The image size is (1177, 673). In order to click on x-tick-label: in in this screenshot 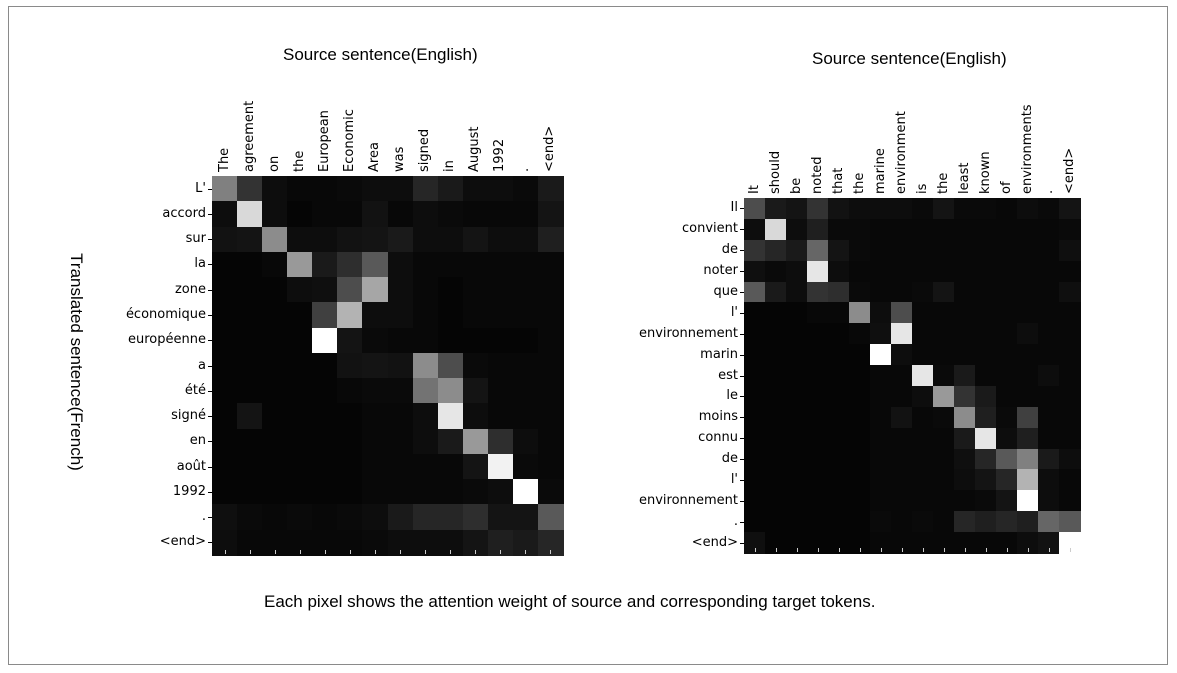, I will do `click(450, 166)`.